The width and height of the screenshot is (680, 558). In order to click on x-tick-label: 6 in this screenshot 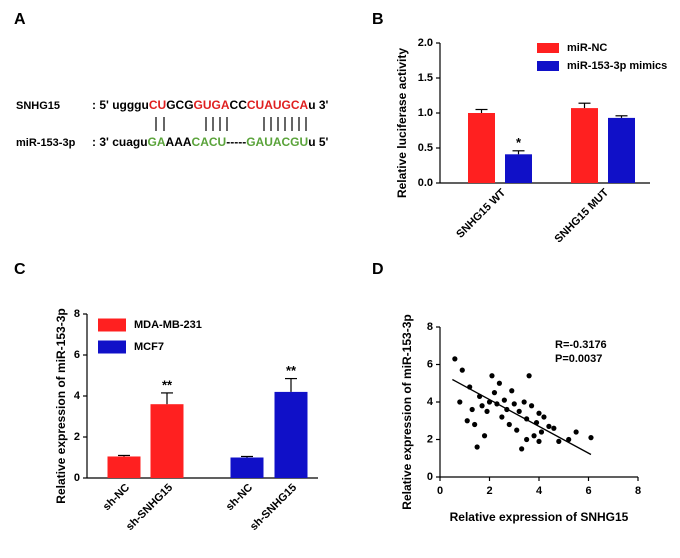, I will do `click(588, 491)`.